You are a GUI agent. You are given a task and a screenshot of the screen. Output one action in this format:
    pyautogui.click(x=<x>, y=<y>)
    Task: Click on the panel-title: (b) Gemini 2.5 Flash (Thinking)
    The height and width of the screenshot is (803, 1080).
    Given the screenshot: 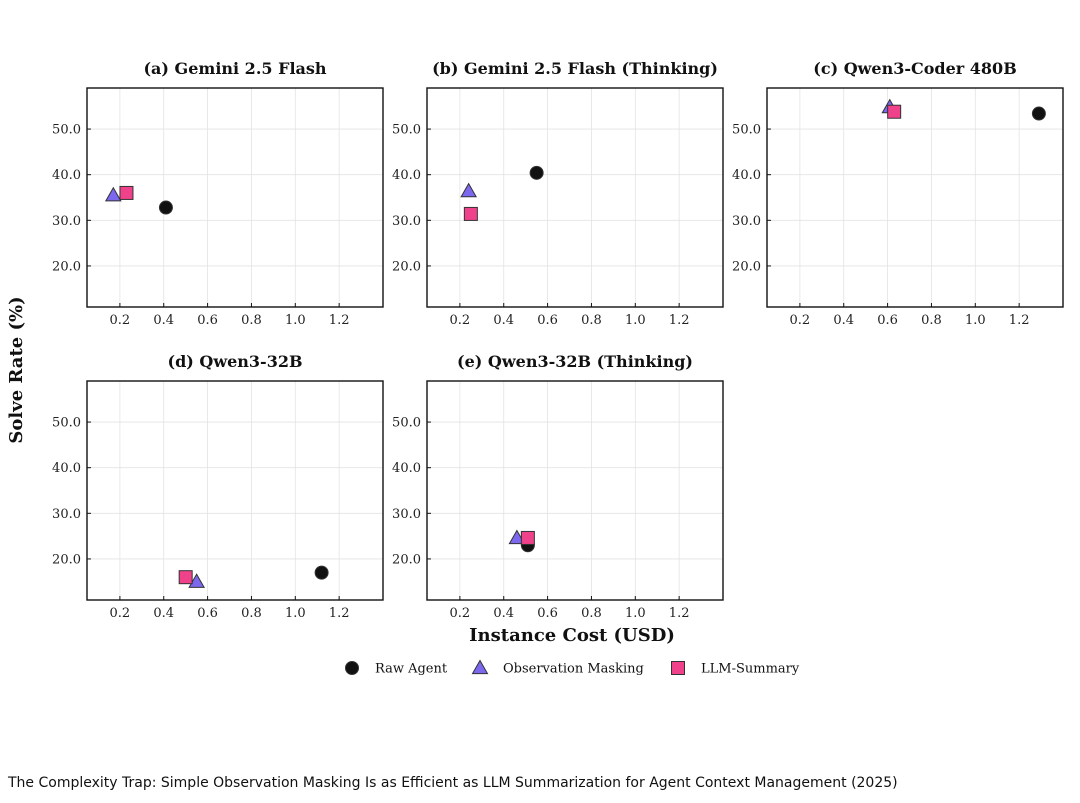 What is the action you would take?
    pyautogui.click(x=575, y=68)
    